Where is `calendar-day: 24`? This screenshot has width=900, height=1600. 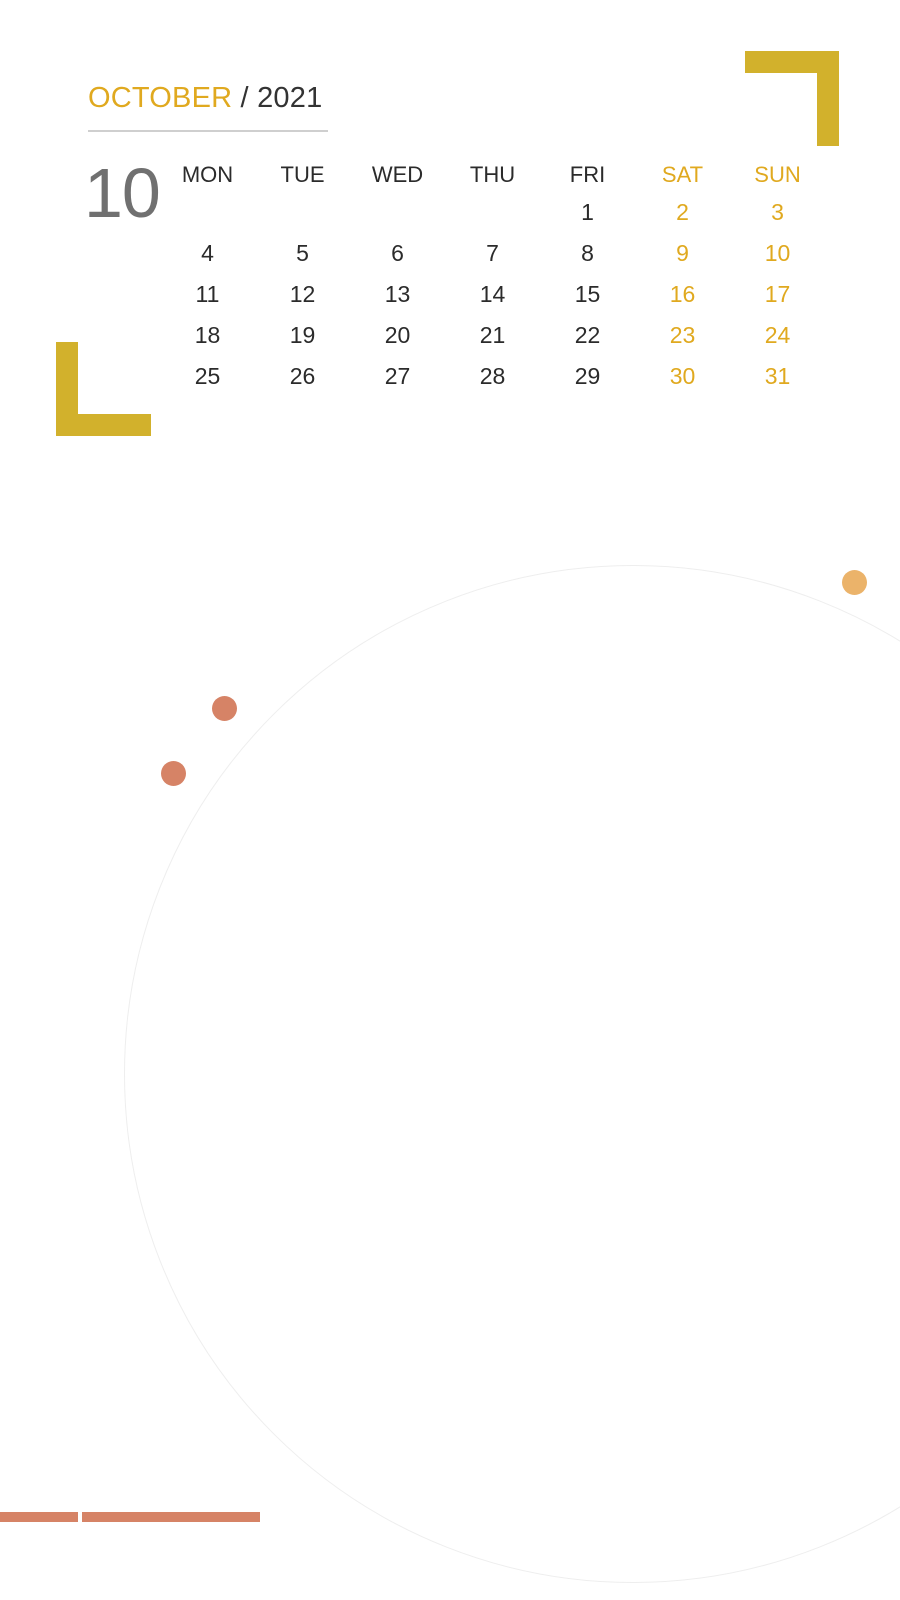 calendar-day: 24 is located at coordinates (777, 335).